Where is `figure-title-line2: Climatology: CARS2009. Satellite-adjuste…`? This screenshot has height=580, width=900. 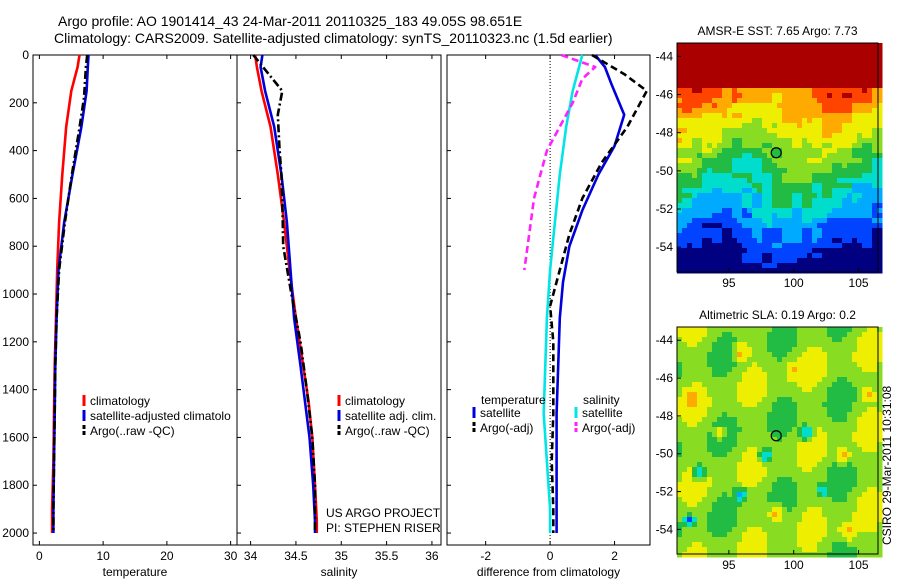 figure-title-line2: Climatology: CARS2009. Satellite-adjuste… is located at coordinates (333, 38).